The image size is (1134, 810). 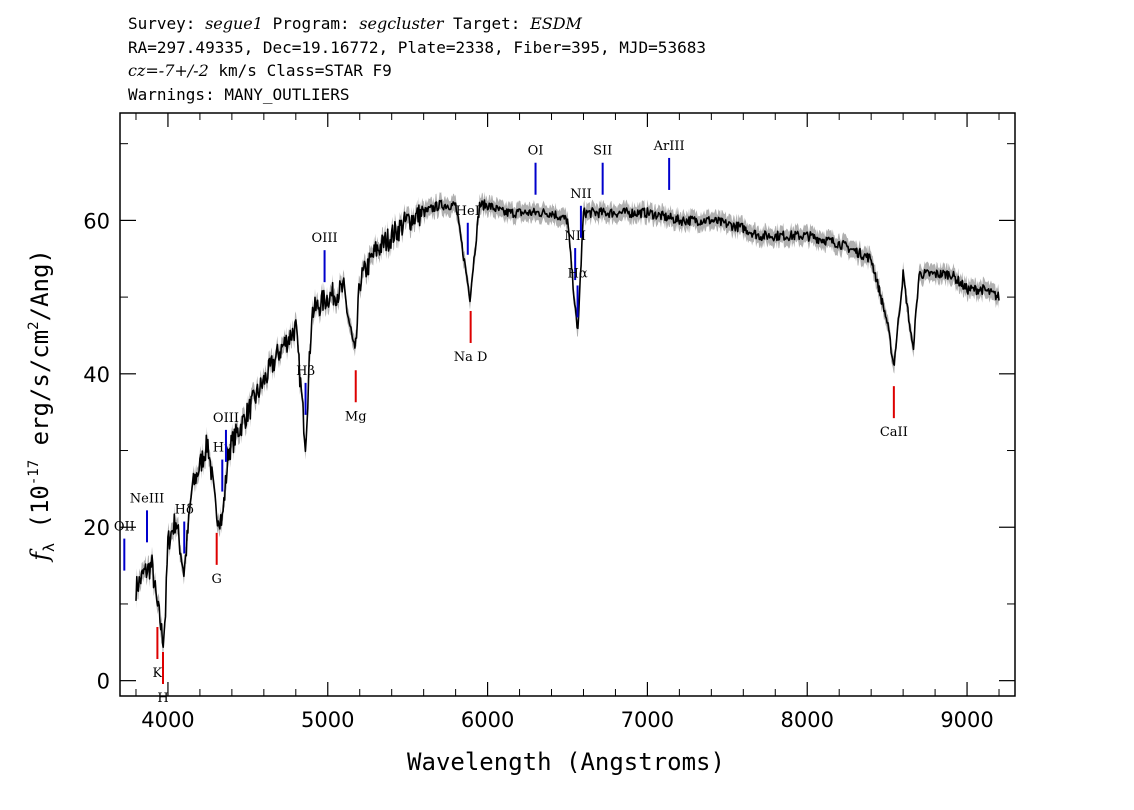 What do you see at coordinates (158, 673) in the screenshot?
I see `absorption-line-label: K` at bounding box center [158, 673].